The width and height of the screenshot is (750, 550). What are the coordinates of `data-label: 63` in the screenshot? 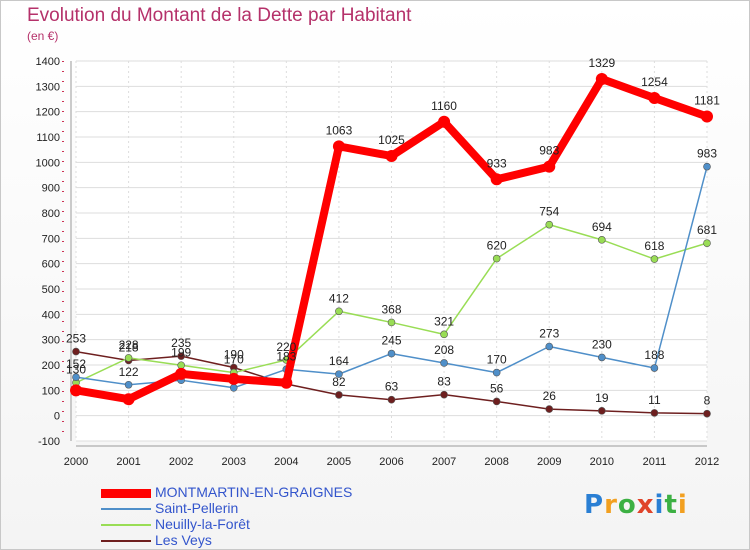 It's located at (392, 387).